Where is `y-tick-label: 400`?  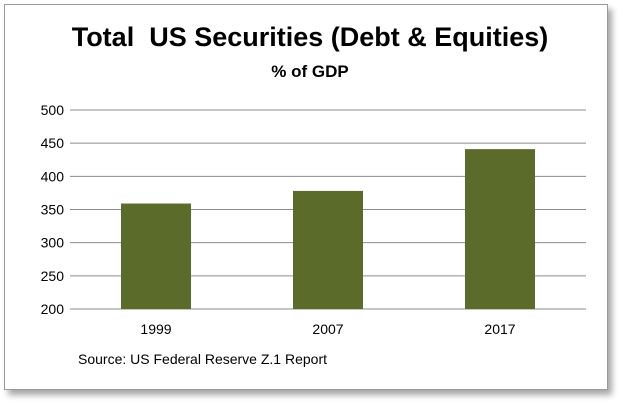
y-tick-label: 400 is located at coordinates (53, 176).